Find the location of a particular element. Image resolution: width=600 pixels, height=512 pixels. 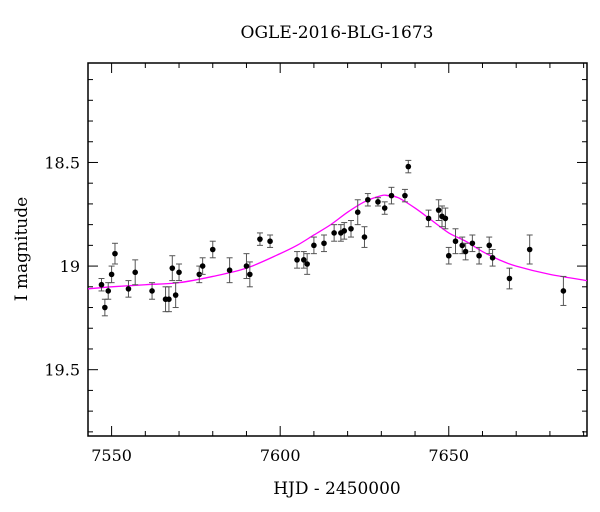

x-axis-label: HJD - 2450000 is located at coordinates (337, 489).